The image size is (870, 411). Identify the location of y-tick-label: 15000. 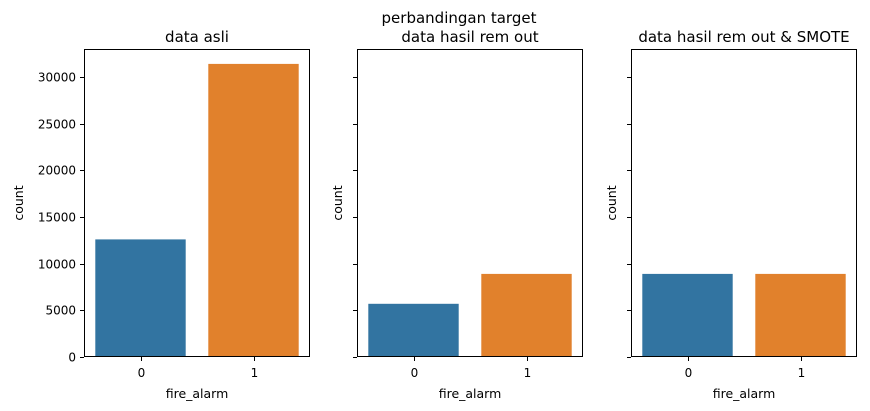
(57, 218).